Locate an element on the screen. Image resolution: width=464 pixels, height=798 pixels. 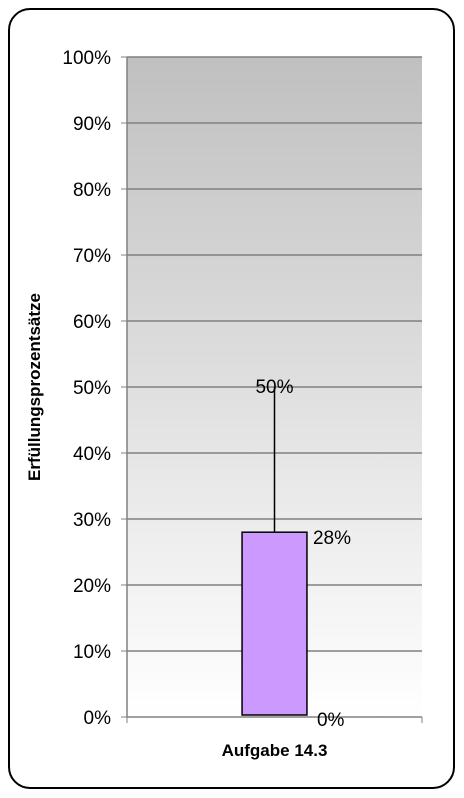
y-tick-label: 100% is located at coordinates (86, 58).